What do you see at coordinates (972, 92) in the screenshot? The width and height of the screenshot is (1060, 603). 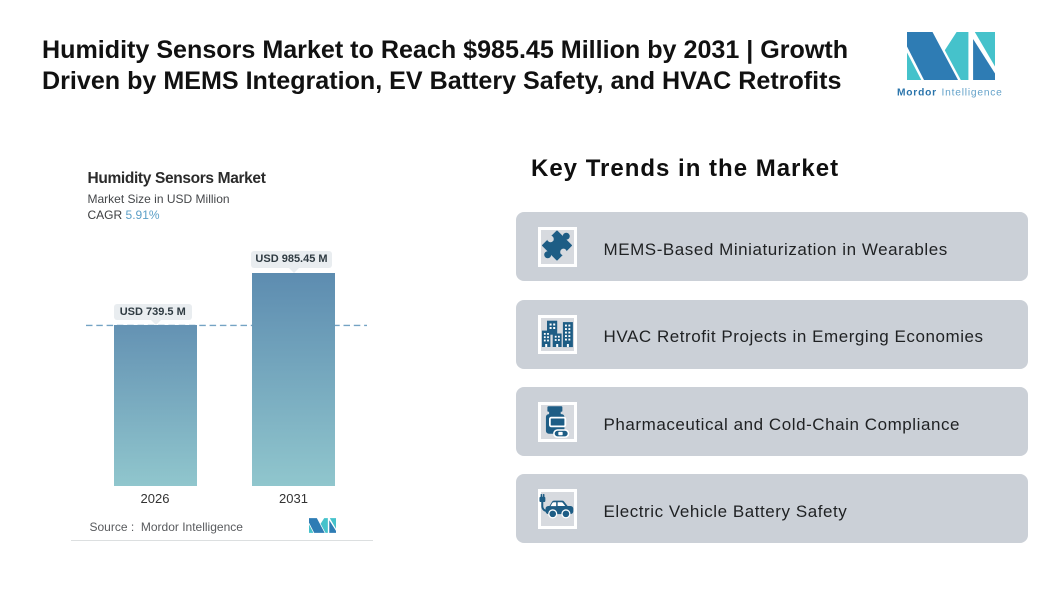 I see `svg-text: Intelligence` at bounding box center [972, 92].